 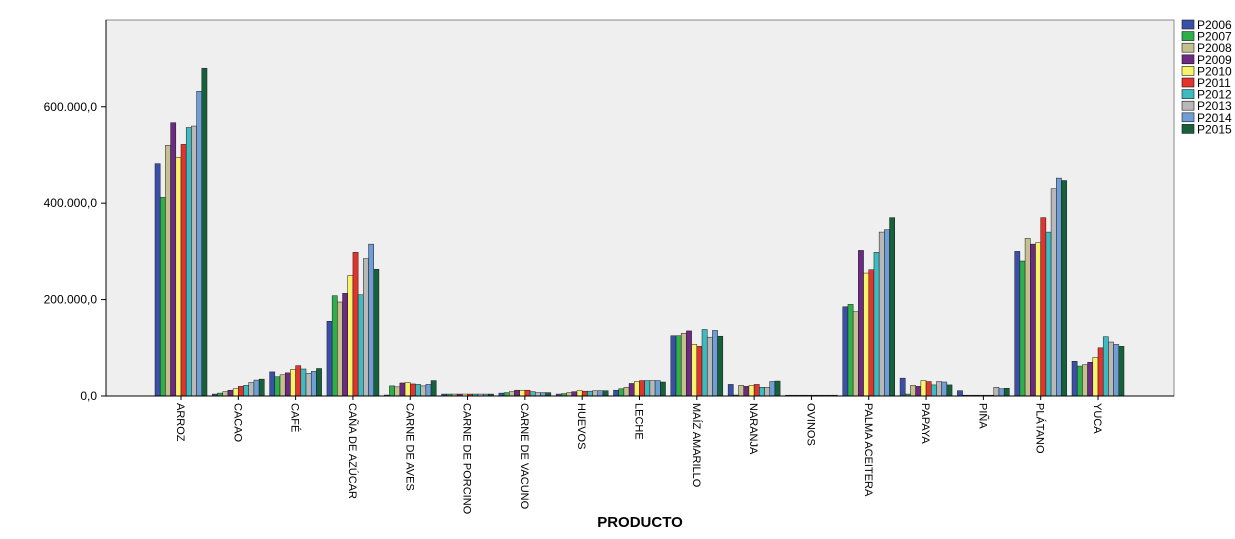 I want to click on legend-label: P2015, so click(x=1214, y=129).